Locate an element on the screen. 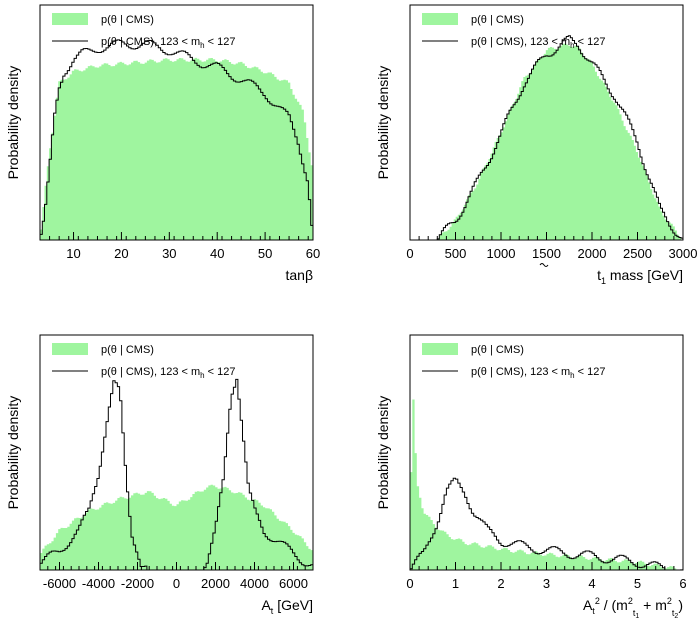 The width and height of the screenshot is (699, 625). x-title-sub-t1: t is located at coordinates (634, 613).